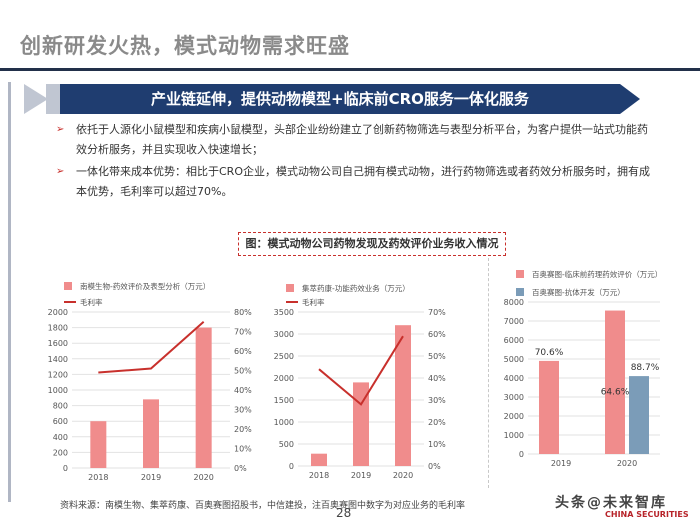 The width and height of the screenshot is (700, 525). What do you see at coordinates (514, 340) in the screenshot?
I see `y-tick-label: 6000` at bounding box center [514, 340].